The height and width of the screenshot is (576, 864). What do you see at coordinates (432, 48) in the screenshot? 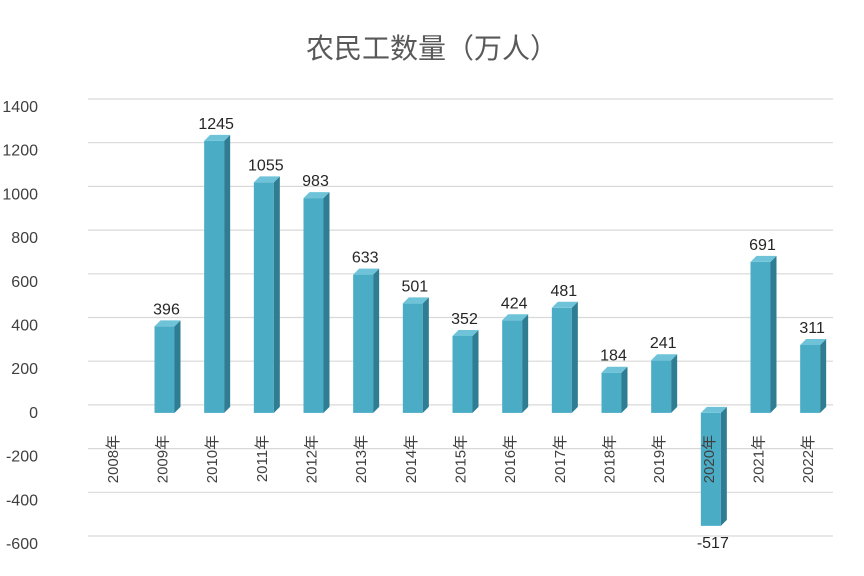
I see `chart-title: 农民工数量（万人）` at bounding box center [432, 48].